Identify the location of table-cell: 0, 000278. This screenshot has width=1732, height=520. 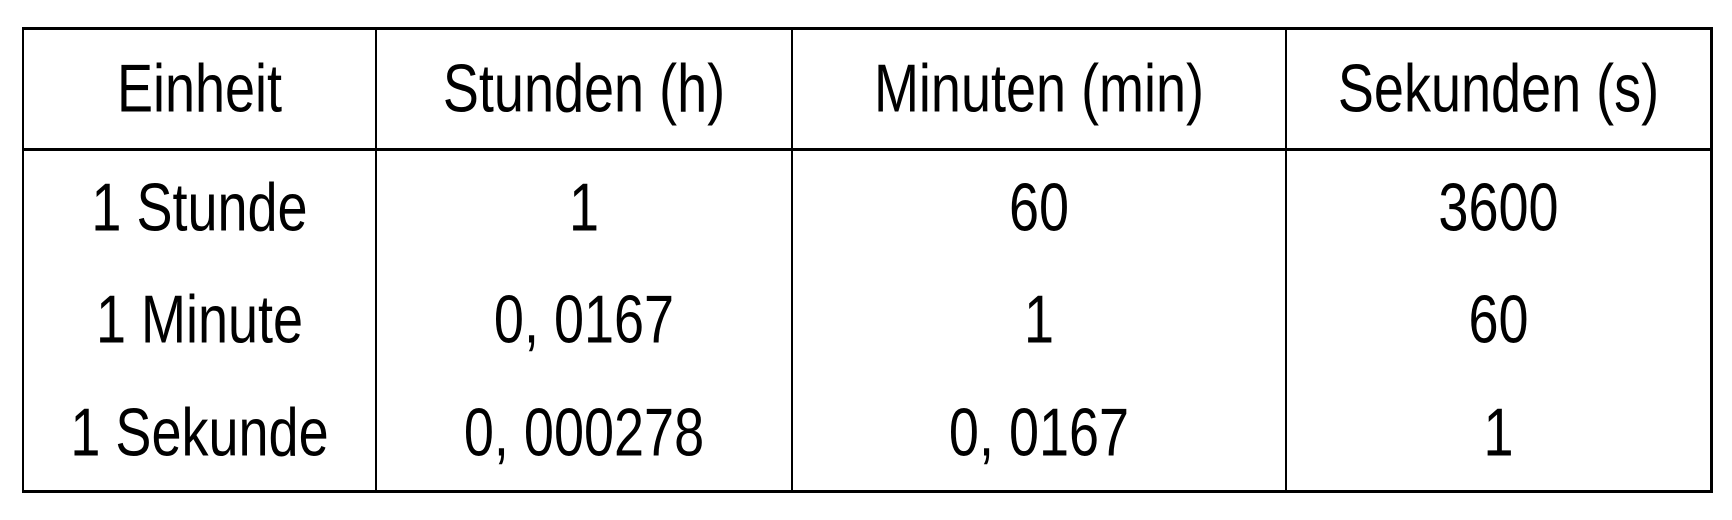
(584, 434).